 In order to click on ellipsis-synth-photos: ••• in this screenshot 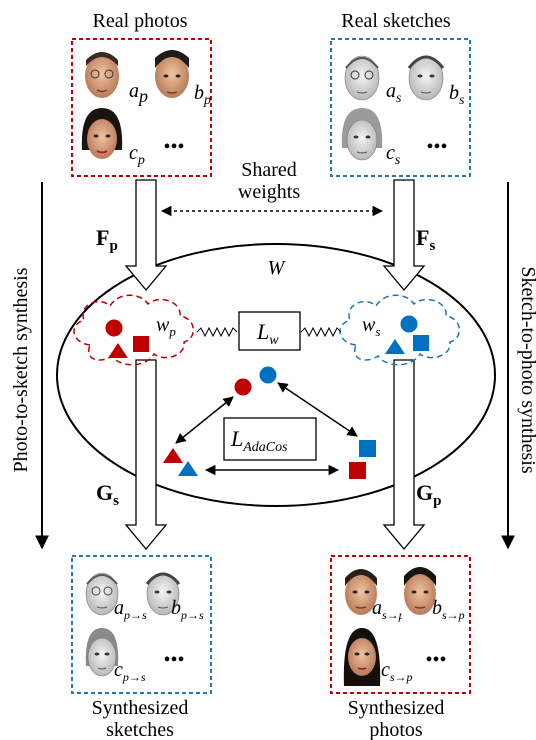, I will do `click(435, 660)`.